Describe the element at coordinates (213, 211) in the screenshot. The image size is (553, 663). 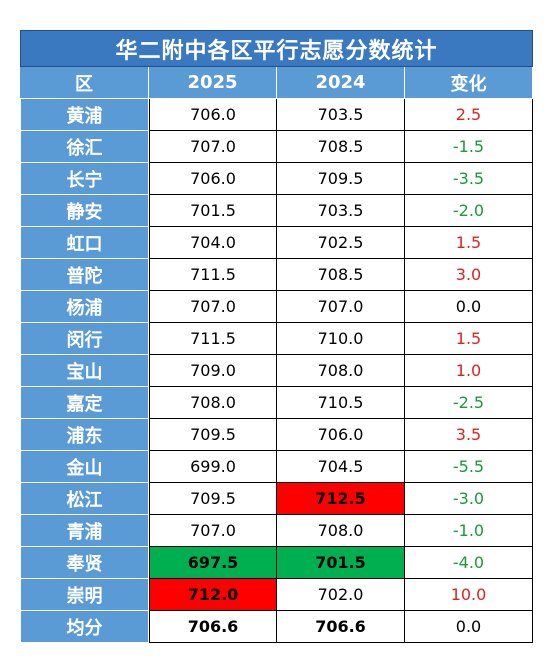
I see `score-2025-cell: 701.5` at that location.